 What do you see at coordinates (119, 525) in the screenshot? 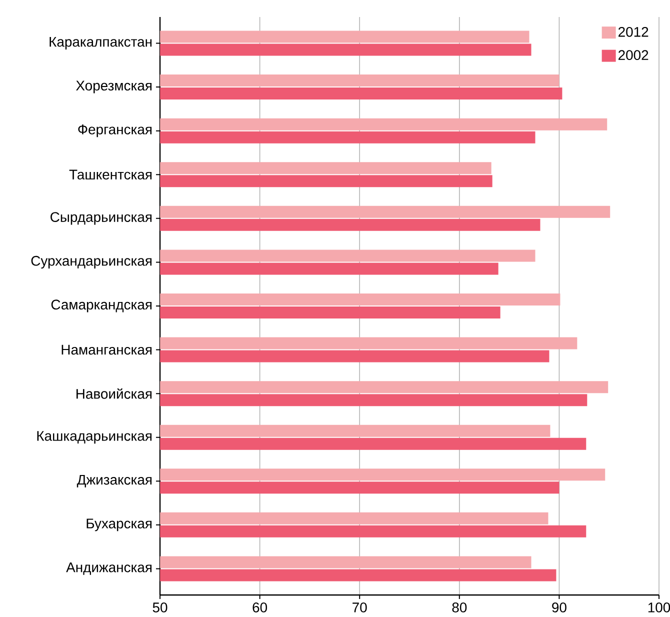
I see `y-tick-label: Бухарская` at bounding box center [119, 525].